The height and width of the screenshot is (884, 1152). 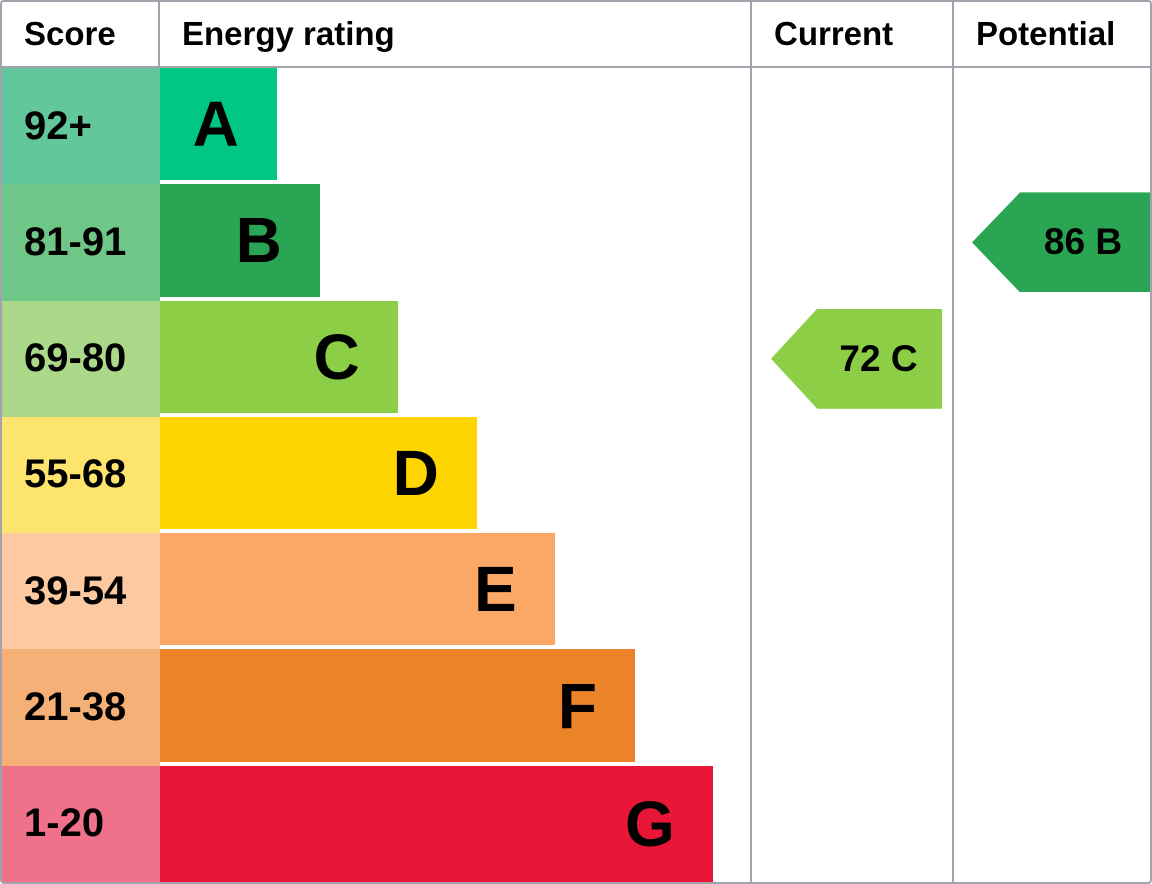 What do you see at coordinates (81, 242) in the screenshot?
I see `score-range-label-b: 81-91` at bounding box center [81, 242].